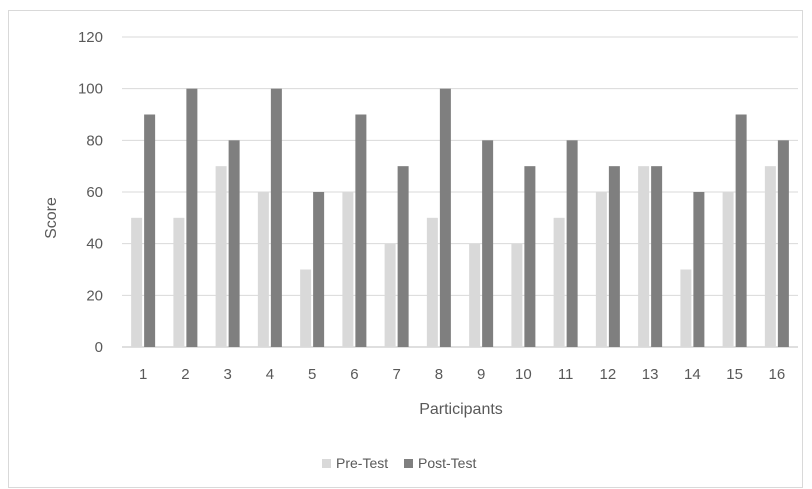 This screenshot has height=489, width=812. Describe the element at coordinates (461, 409) in the screenshot. I see `x-axis-title: Participants` at that location.